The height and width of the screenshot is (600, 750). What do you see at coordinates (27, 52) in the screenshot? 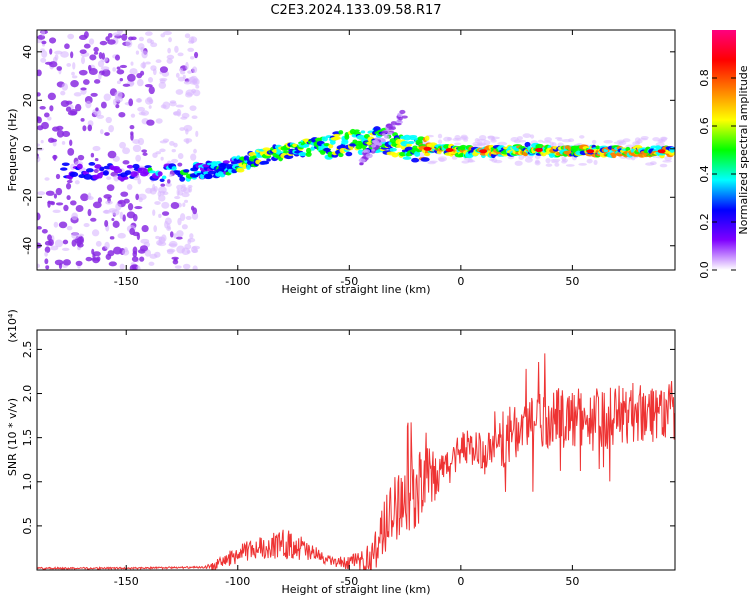
I see `y-tick-label: 40` at bounding box center [27, 52].